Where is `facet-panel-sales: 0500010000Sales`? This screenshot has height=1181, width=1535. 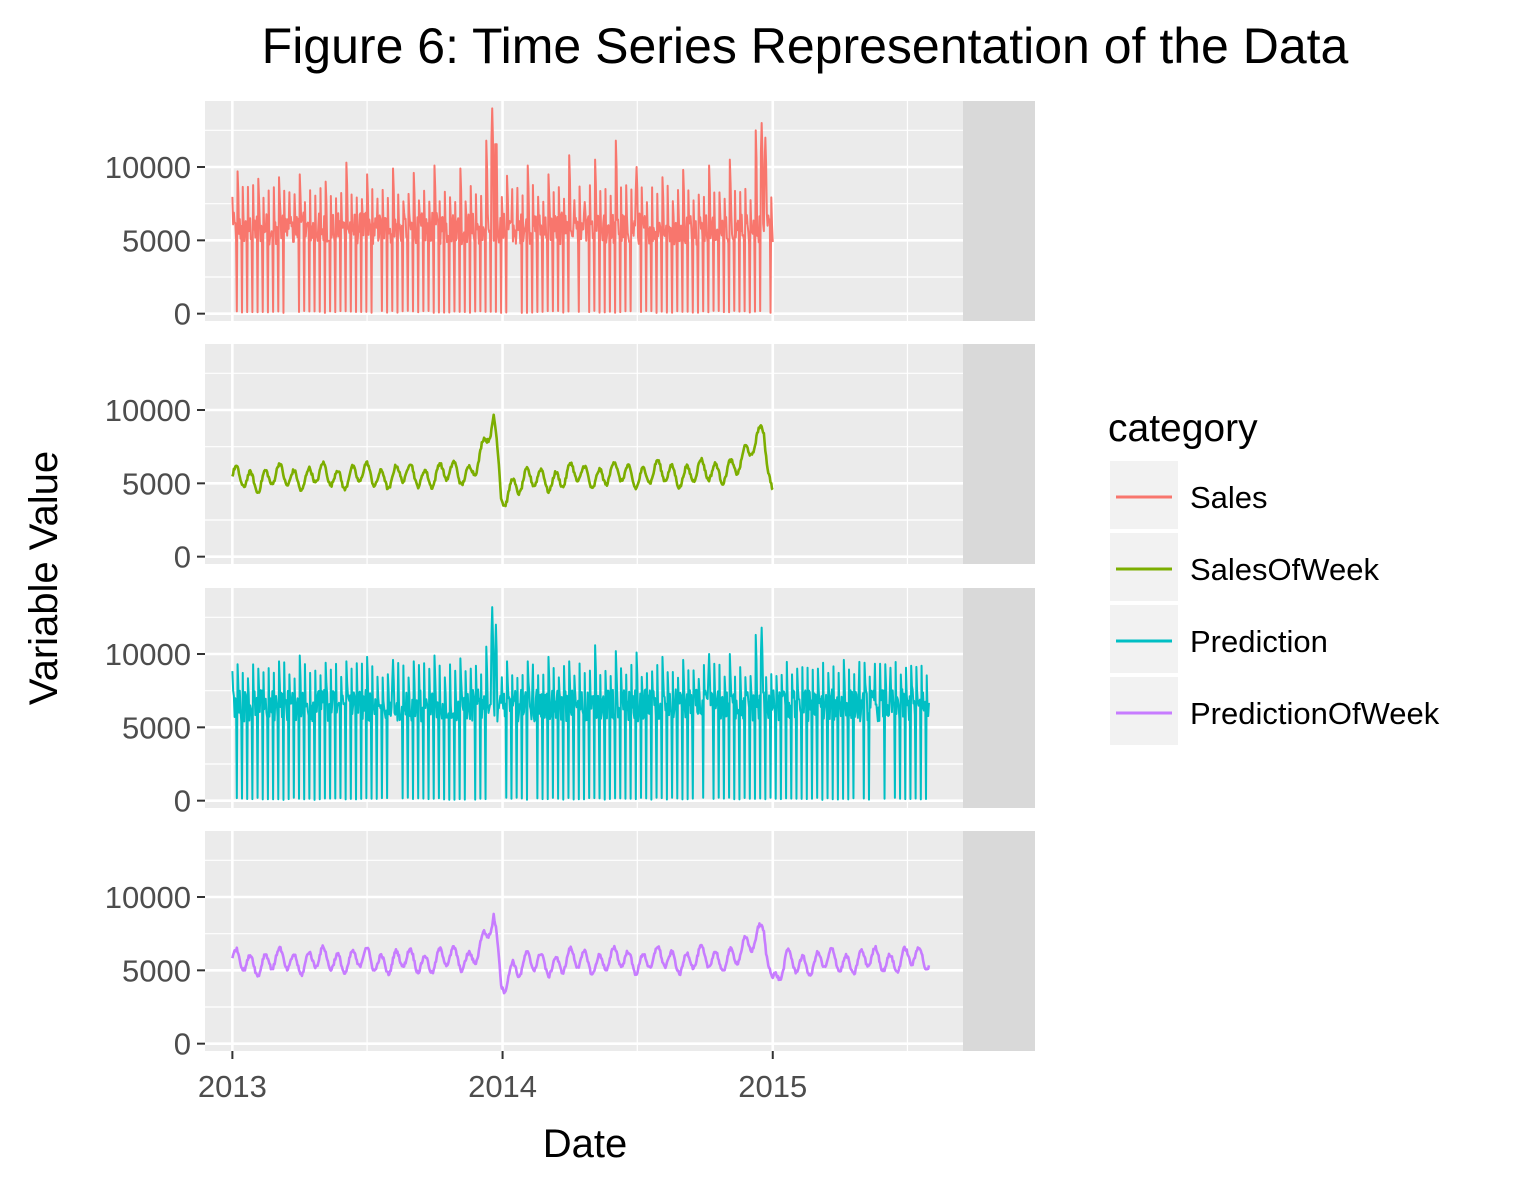
facet-panel-sales: 0500010000Sales is located at coordinates (570, 216).